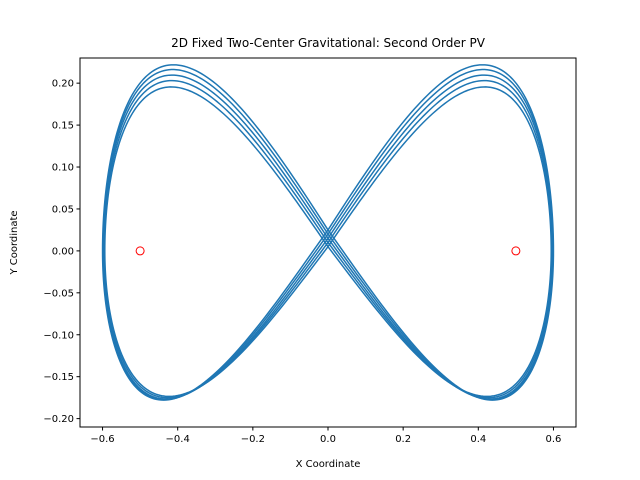 The image size is (640, 480). I want to click on y-tick-label: 0.00, so click(63, 251).